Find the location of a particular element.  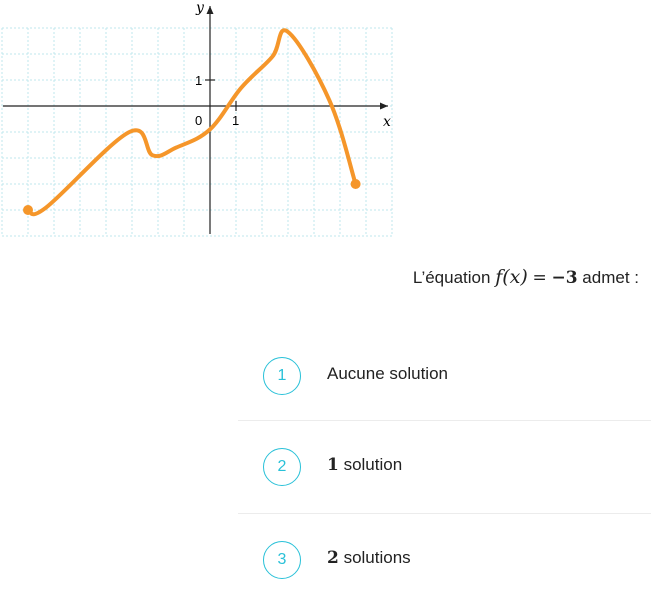

x-axis-label: x is located at coordinates (387, 122).